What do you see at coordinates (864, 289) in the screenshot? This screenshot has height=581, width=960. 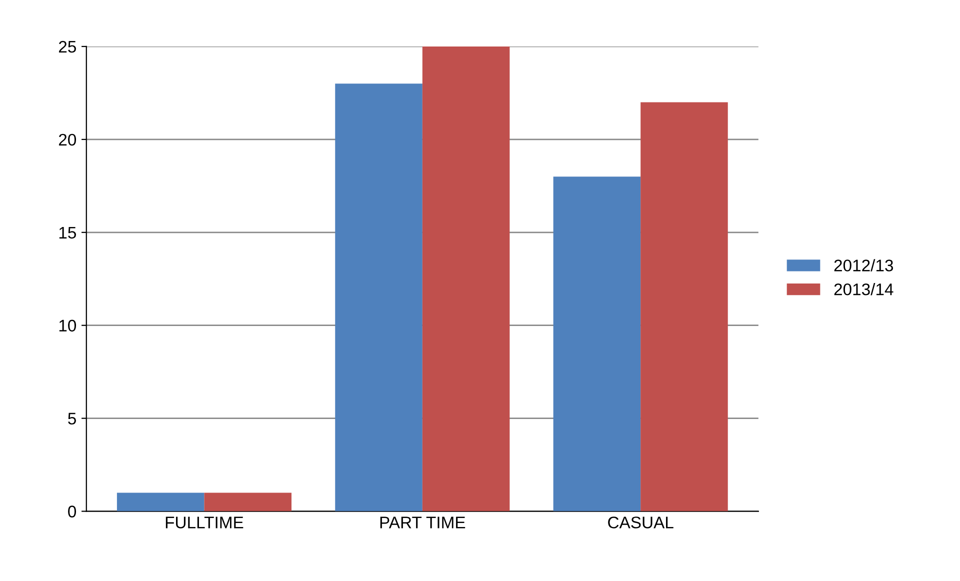 I see `legend-label: 2013/14` at bounding box center [864, 289].